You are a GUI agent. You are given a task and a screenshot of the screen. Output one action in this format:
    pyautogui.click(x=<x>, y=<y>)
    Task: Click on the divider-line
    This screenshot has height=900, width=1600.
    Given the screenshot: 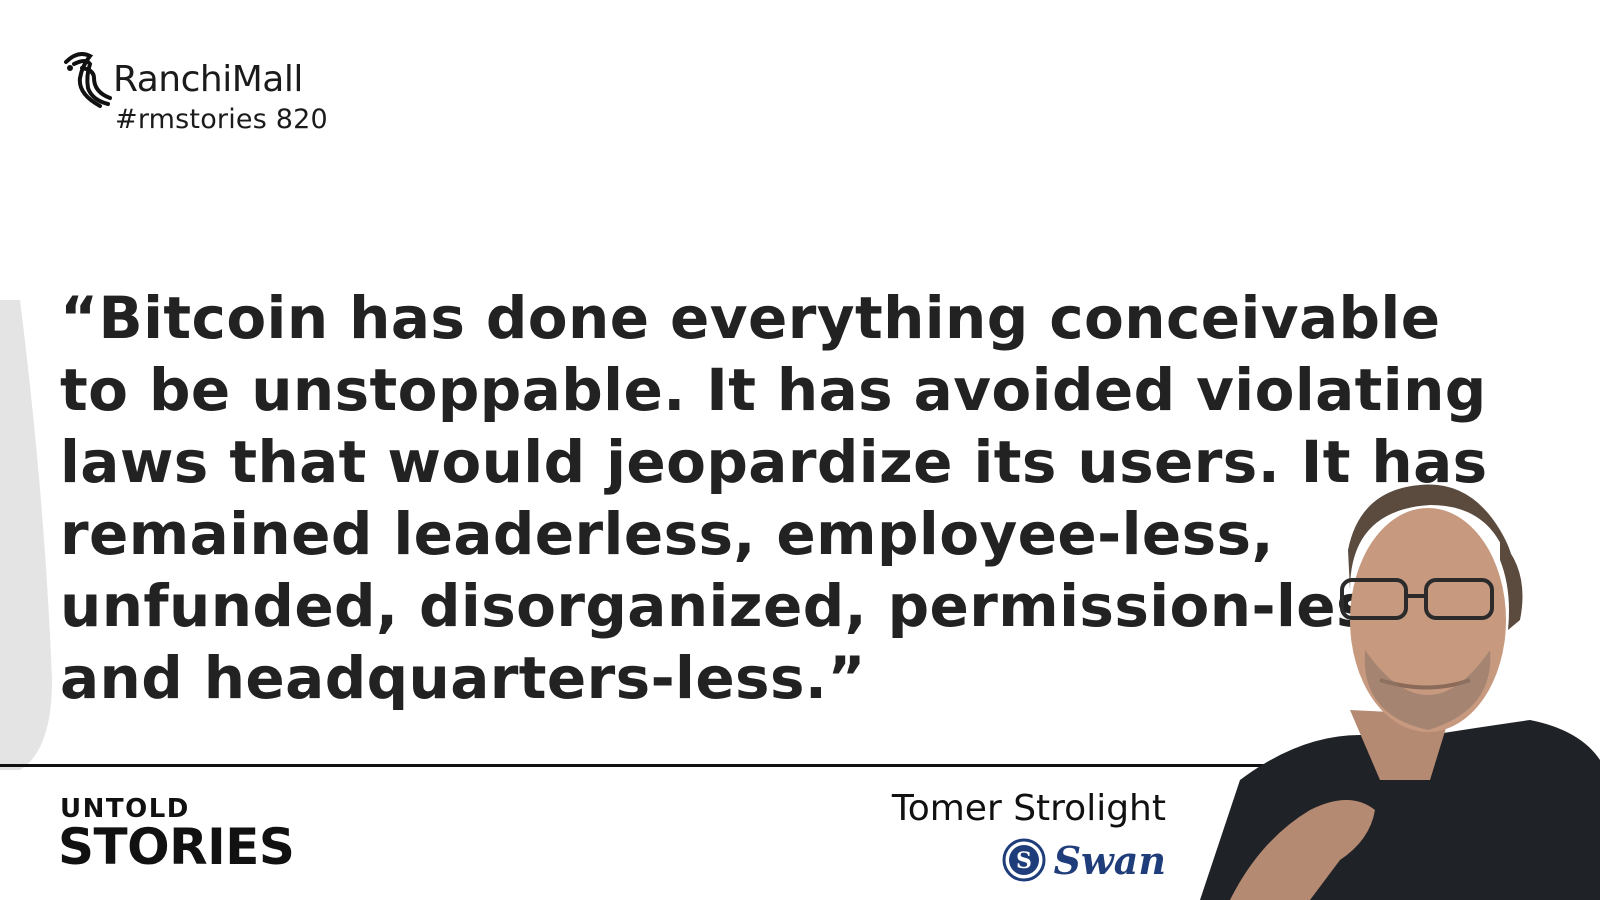 What is the action you would take?
    pyautogui.click(x=665, y=765)
    